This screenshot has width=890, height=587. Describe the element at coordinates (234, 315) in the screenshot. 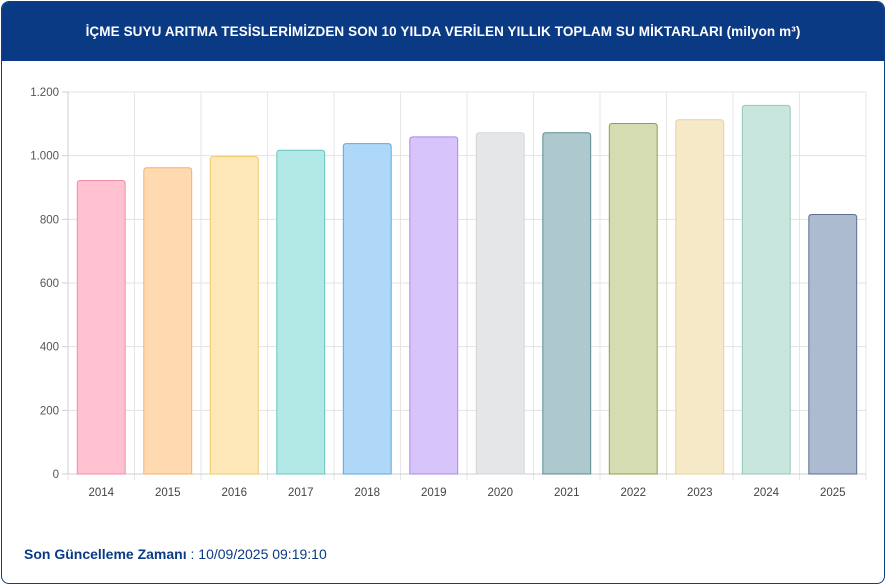

I see `bar-2016` at that location.